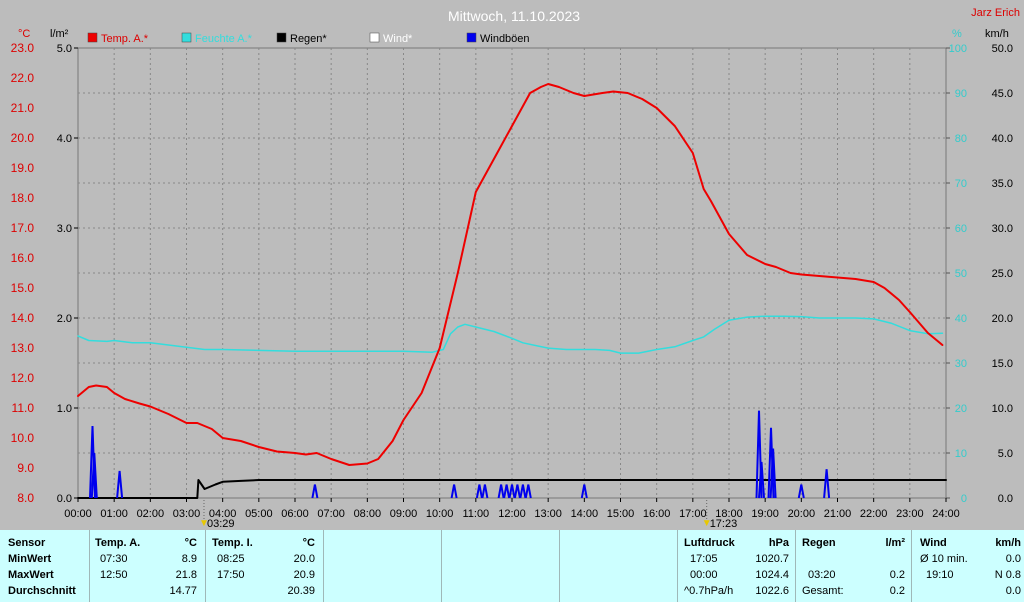  I want to click on temp-tick-label: 22.0, so click(23, 78).